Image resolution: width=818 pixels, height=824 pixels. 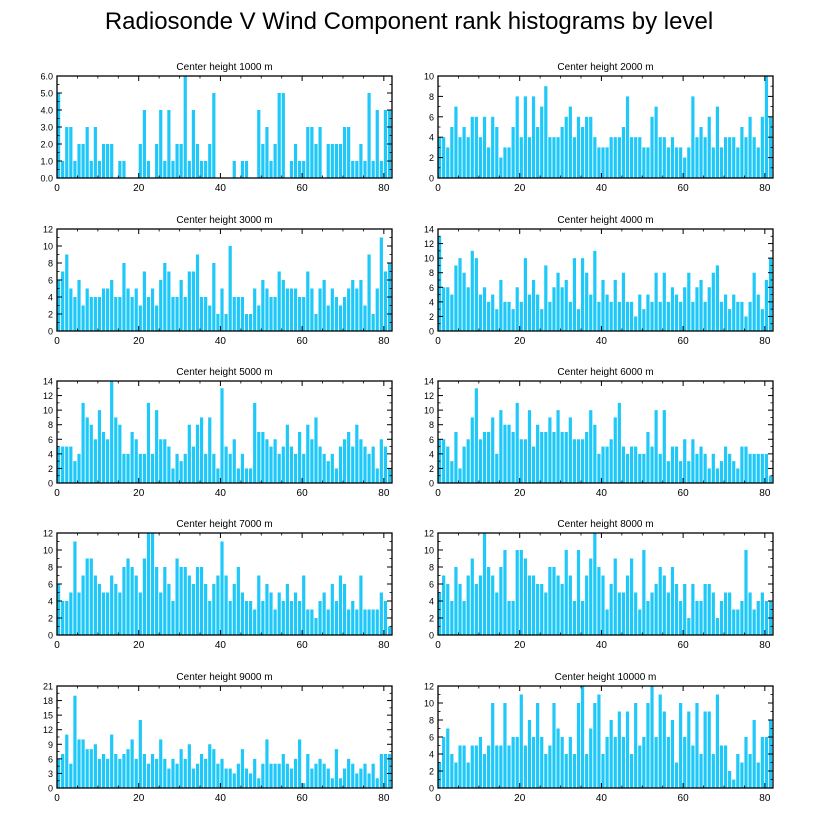 I want to click on y-tick-label: 14, so click(x=429, y=230).